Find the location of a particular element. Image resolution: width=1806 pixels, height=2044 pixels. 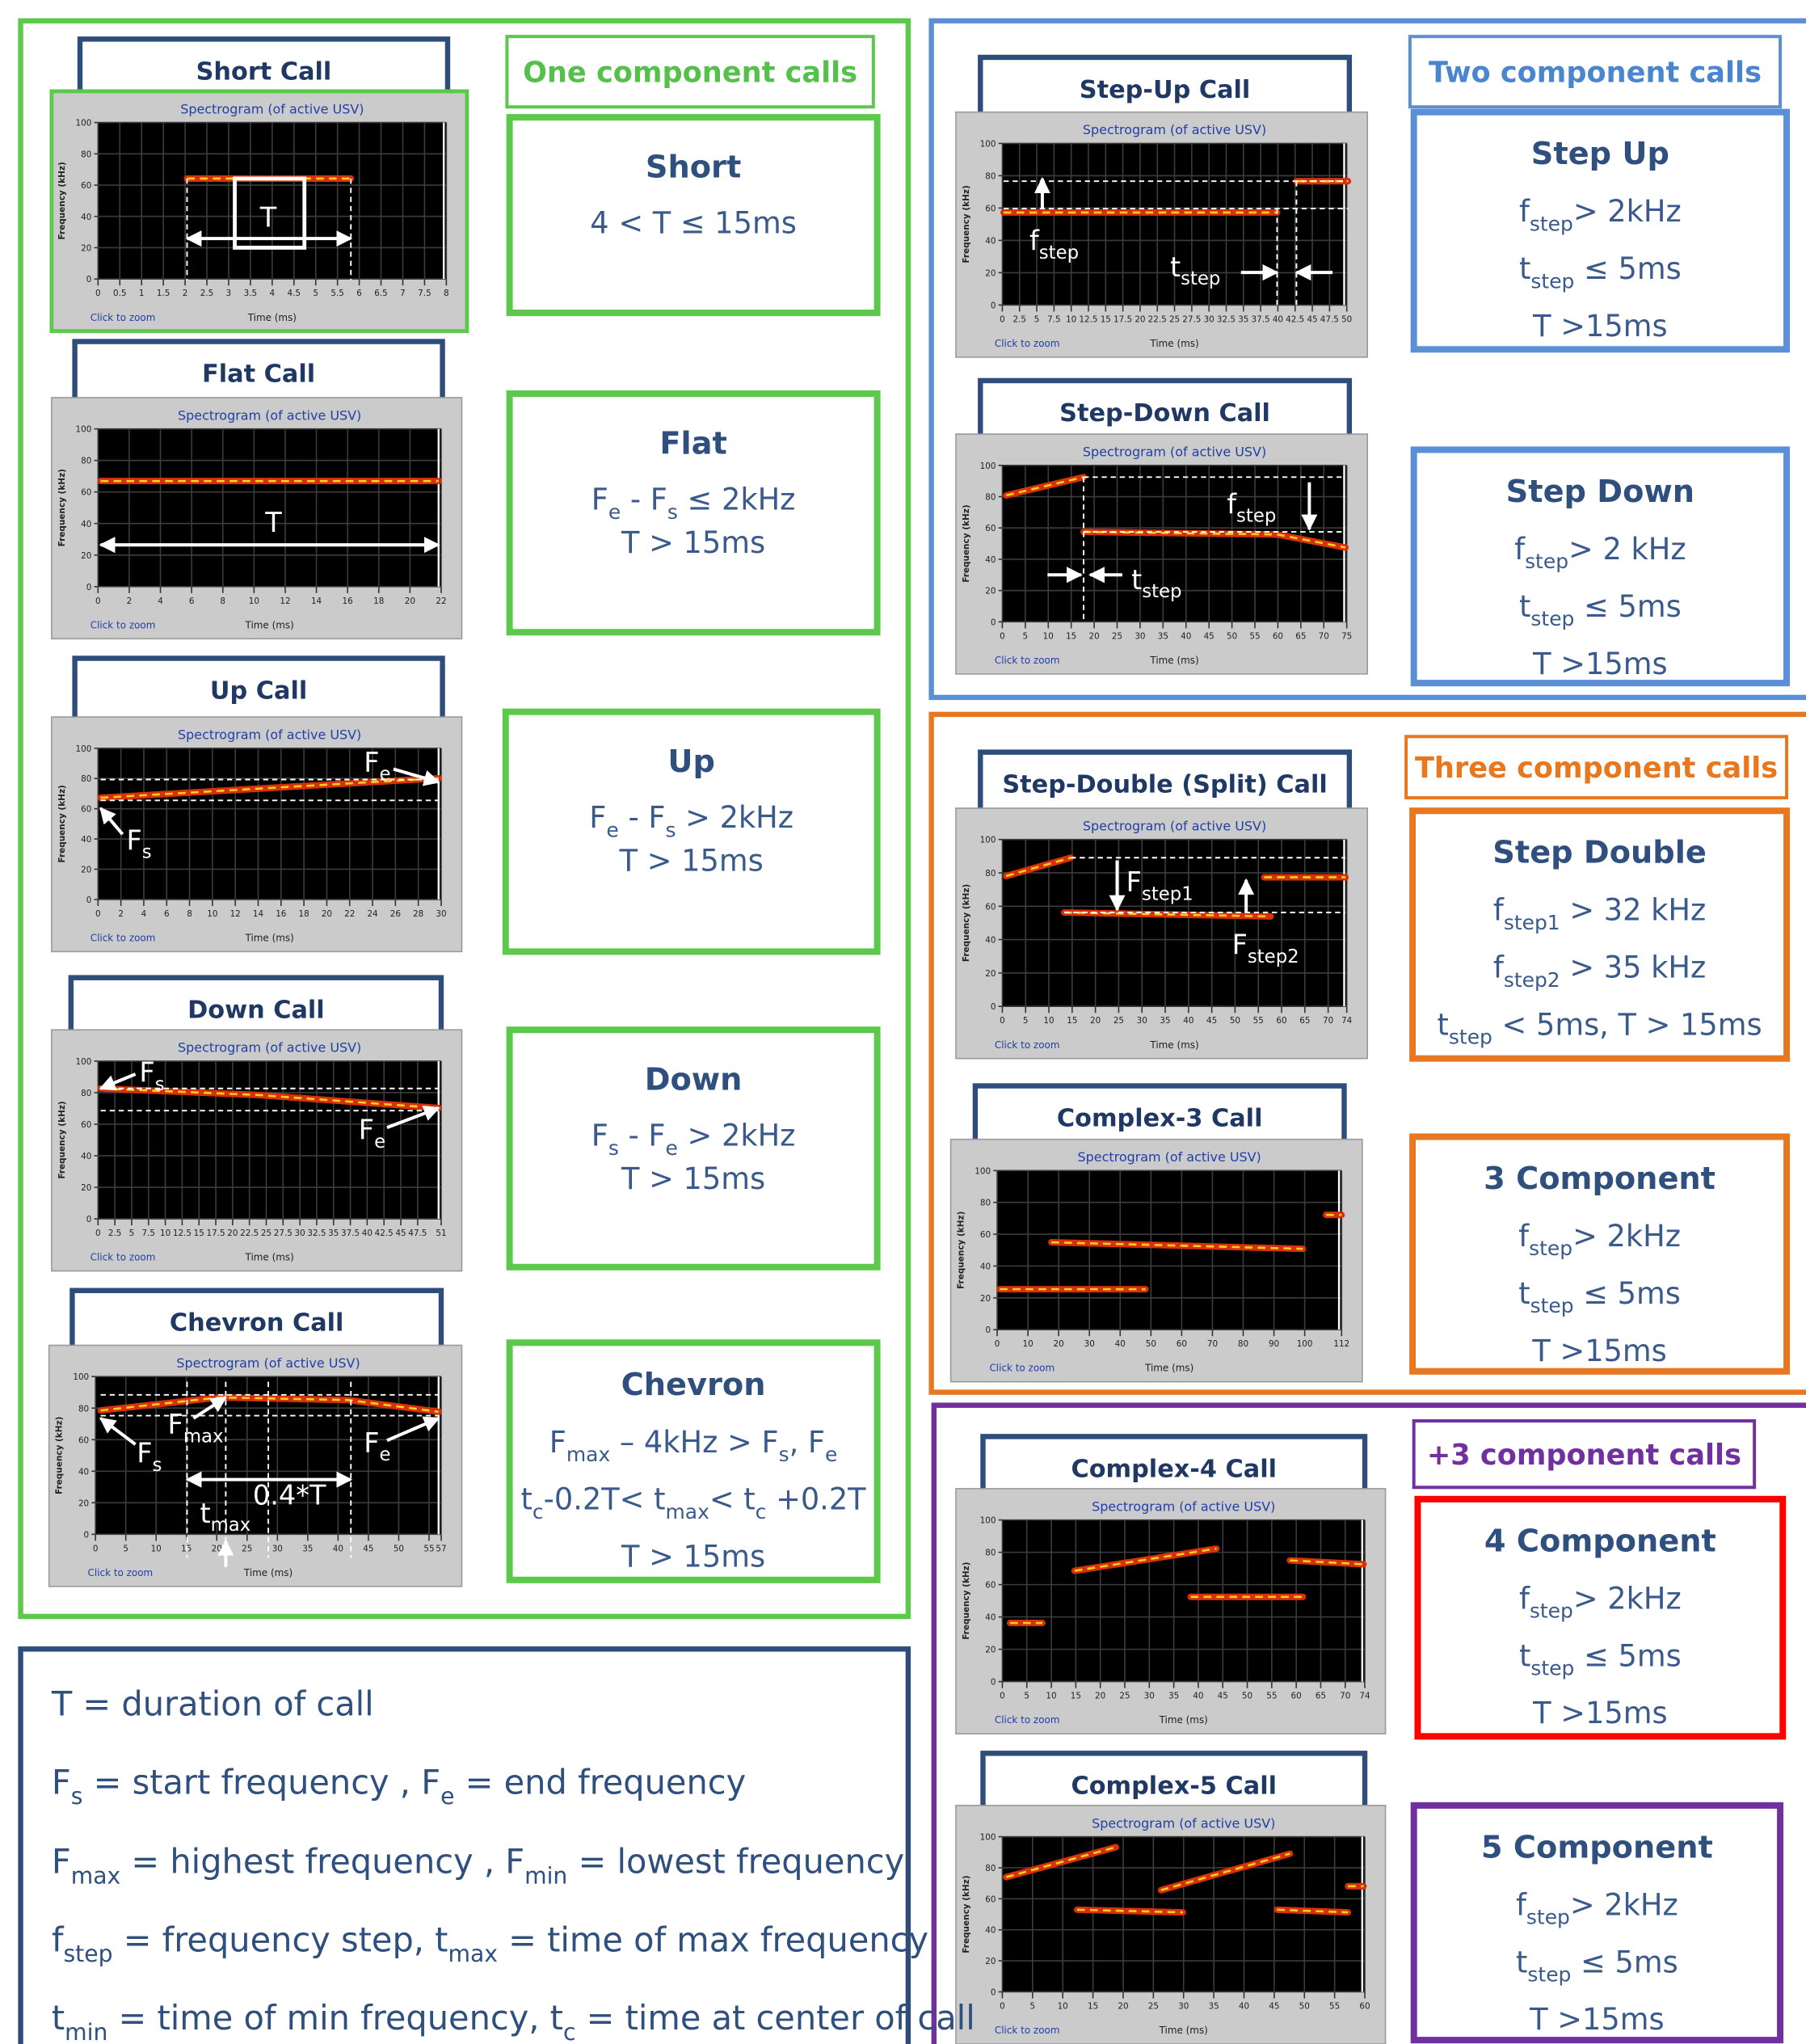

section-header-box is located at coordinates (690, 72).